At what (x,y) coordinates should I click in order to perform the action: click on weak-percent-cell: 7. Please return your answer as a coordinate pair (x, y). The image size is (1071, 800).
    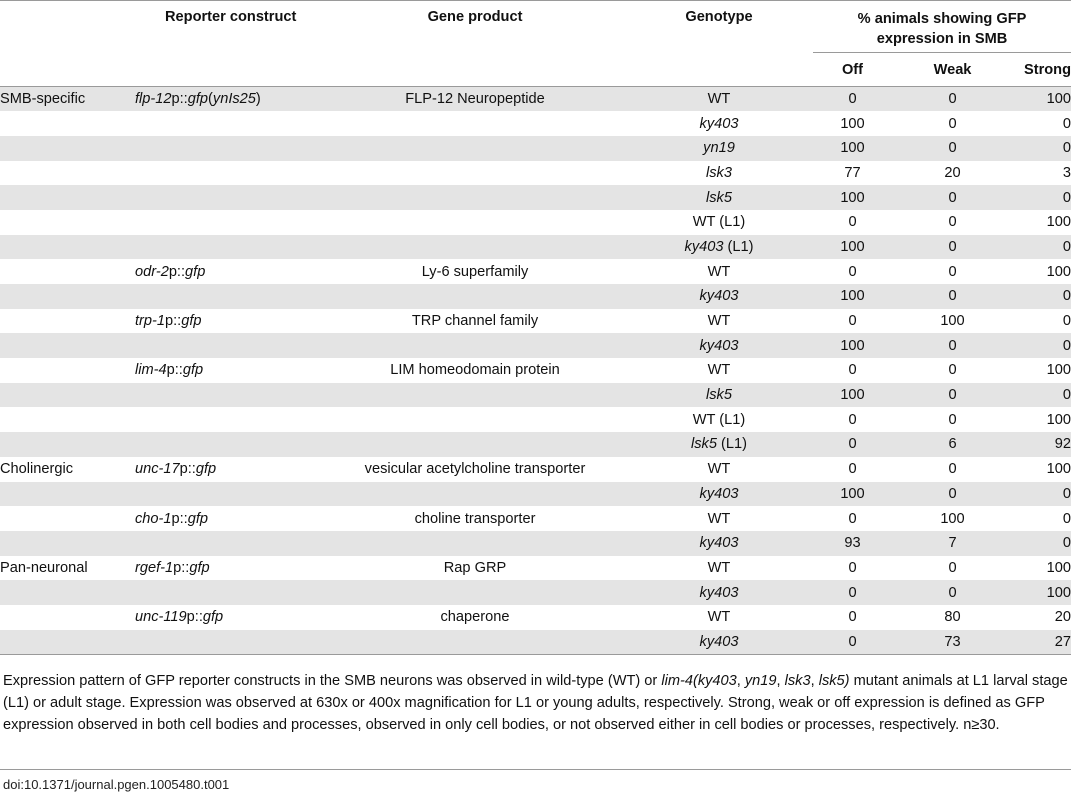
    Looking at the image, I should click on (952, 543).